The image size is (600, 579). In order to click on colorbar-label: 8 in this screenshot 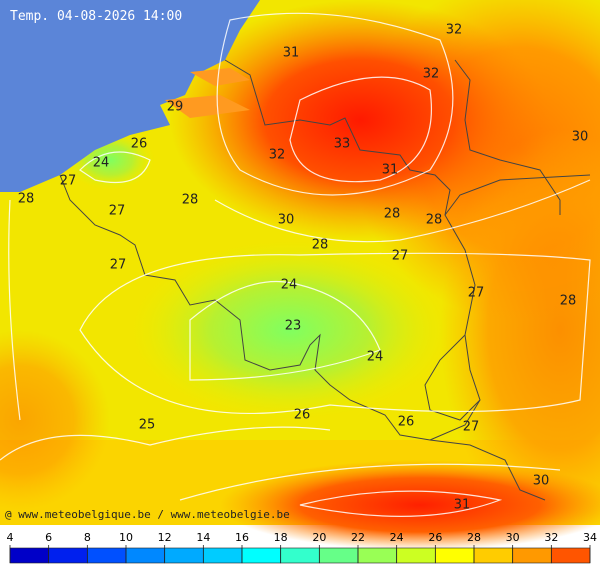, I will do `click(87, 537)`.